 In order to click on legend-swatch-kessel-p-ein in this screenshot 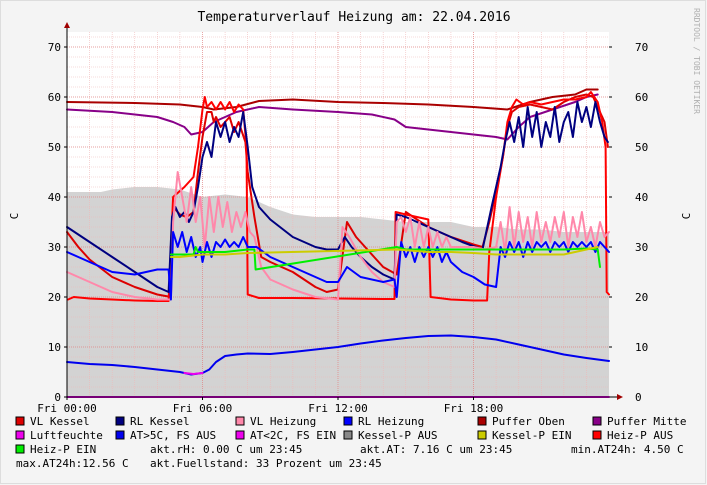, I will do `click(482, 435)`.